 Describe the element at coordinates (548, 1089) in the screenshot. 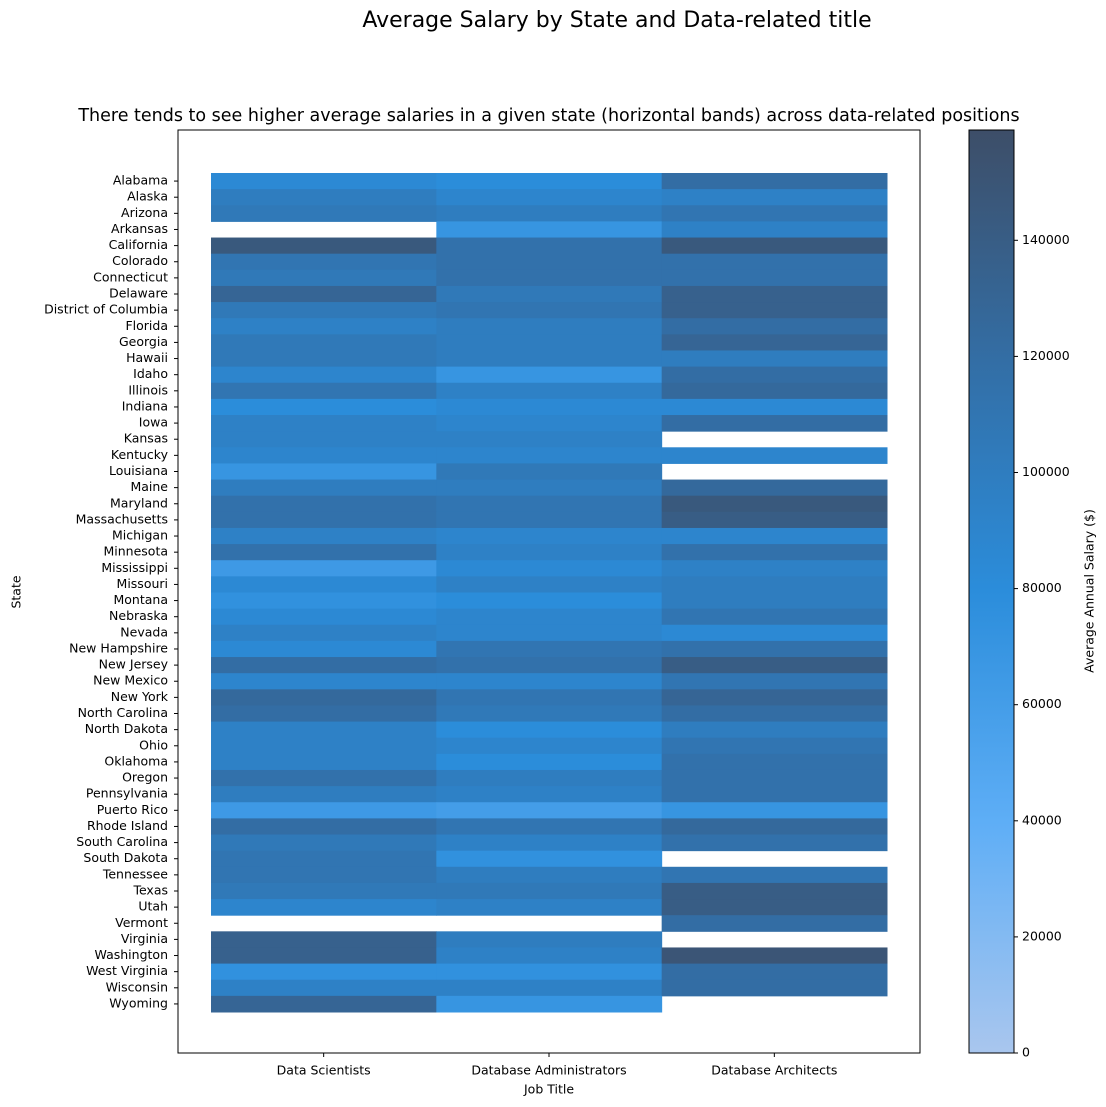

I see `x-axis-label: Job Title` at that location.